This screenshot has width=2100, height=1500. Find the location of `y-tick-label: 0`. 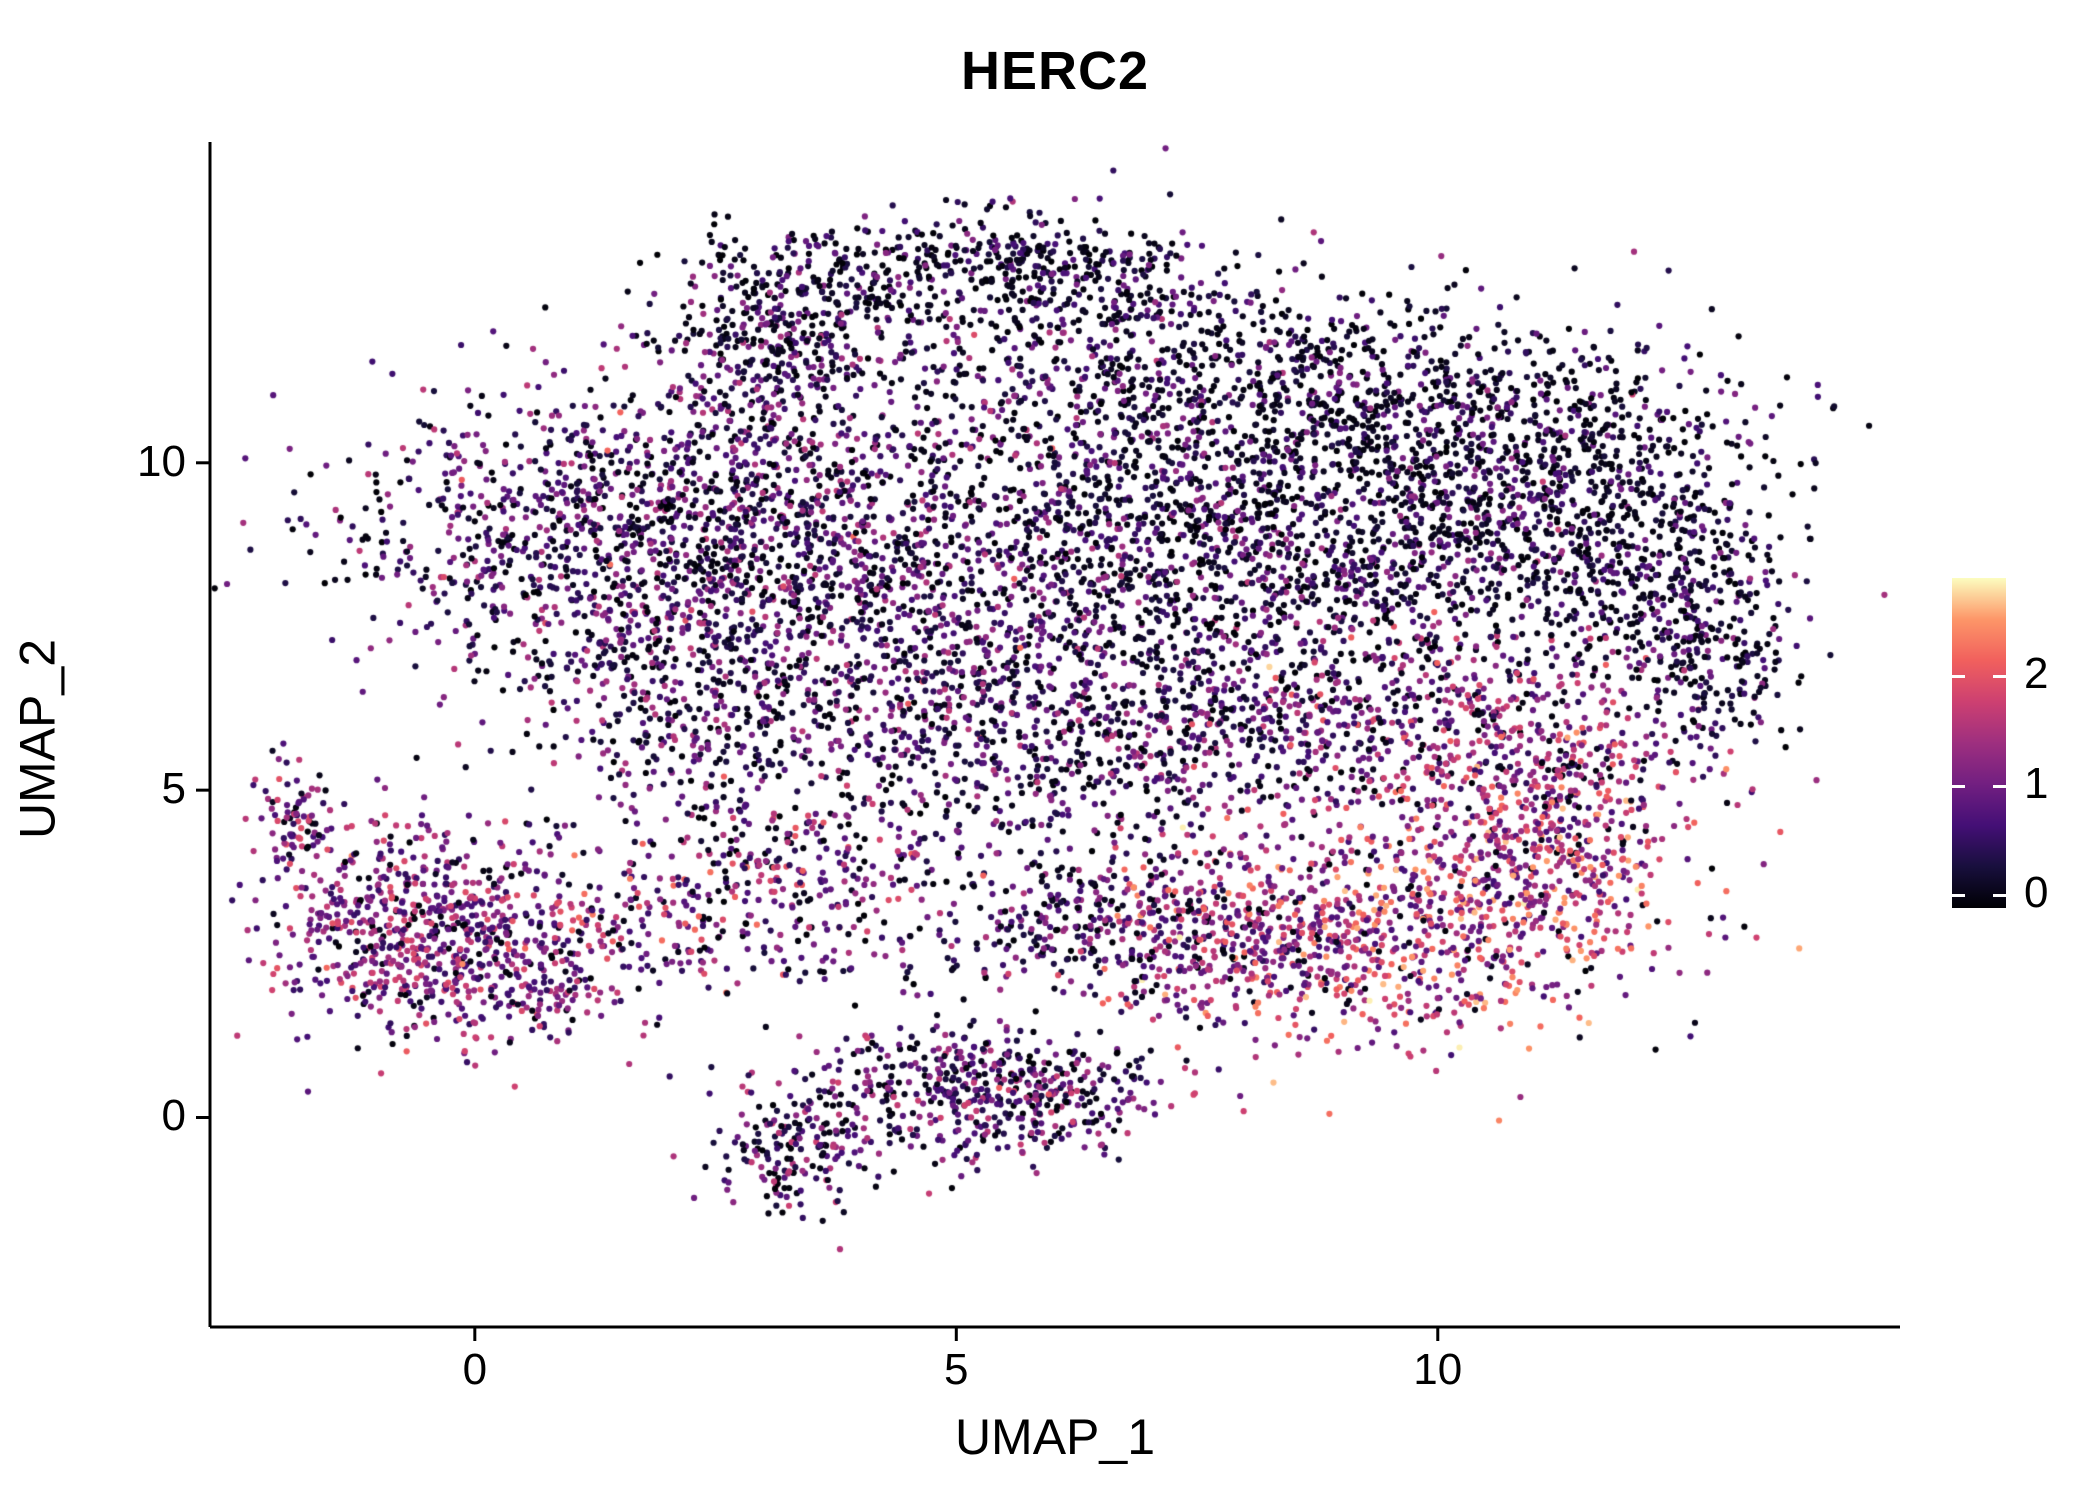

y-tick-label: 0 is located at coordinates (173, 1116).